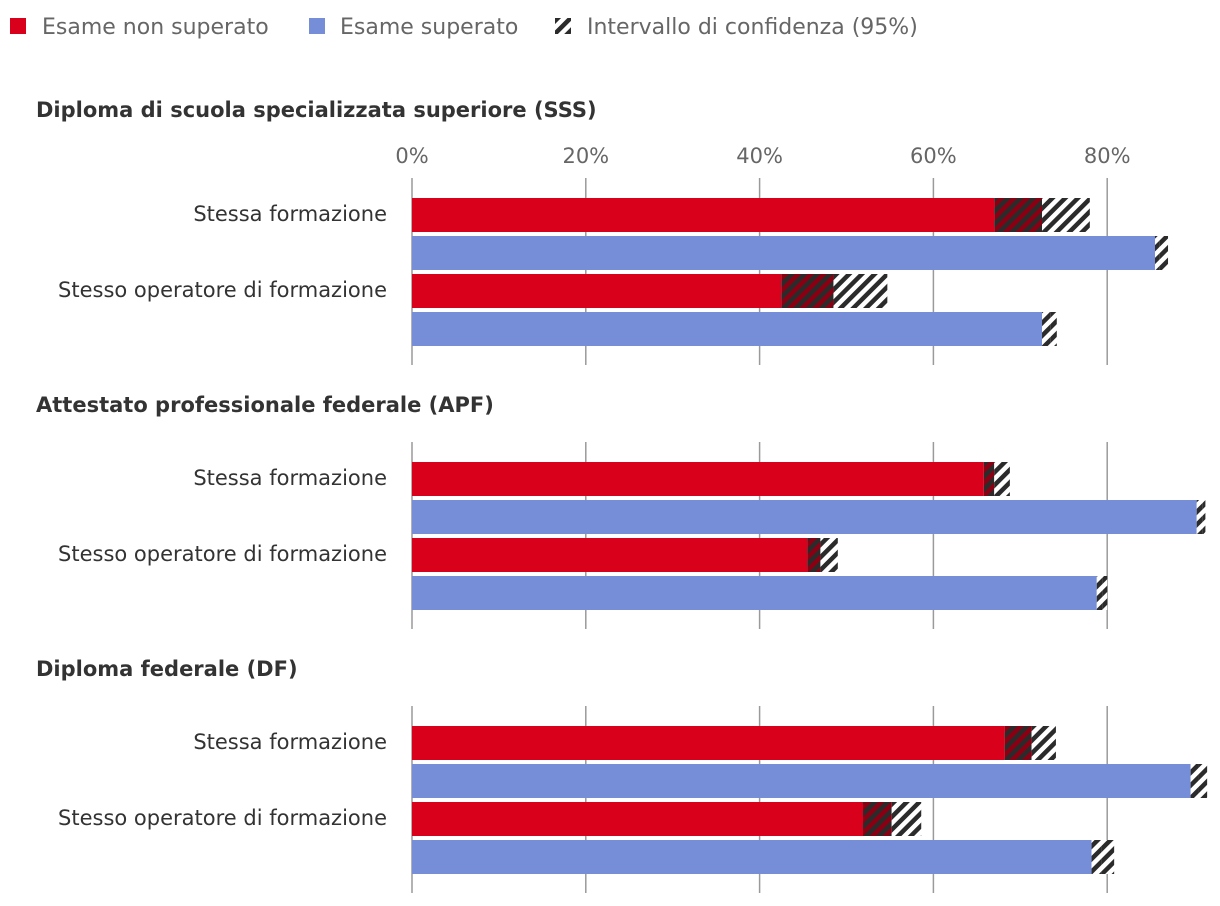 This screenshot has width=1220, height=906. I want to click on legend-label-ci: Intervallo di confidenza (95%), so click(752, 27).